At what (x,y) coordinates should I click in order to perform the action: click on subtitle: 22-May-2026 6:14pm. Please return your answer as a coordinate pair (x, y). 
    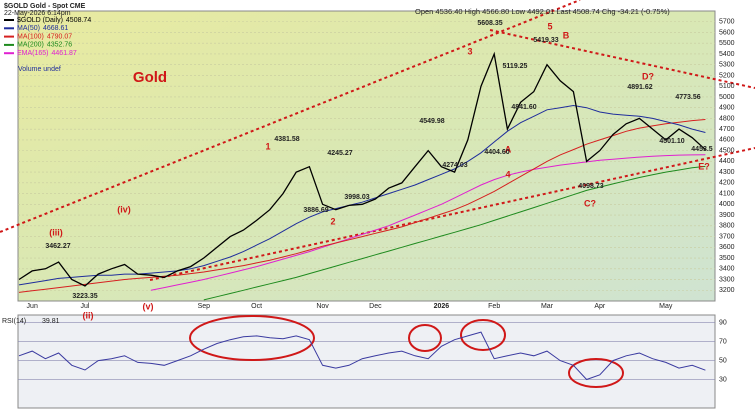
    Looking at the image, I should click on (37, 13).